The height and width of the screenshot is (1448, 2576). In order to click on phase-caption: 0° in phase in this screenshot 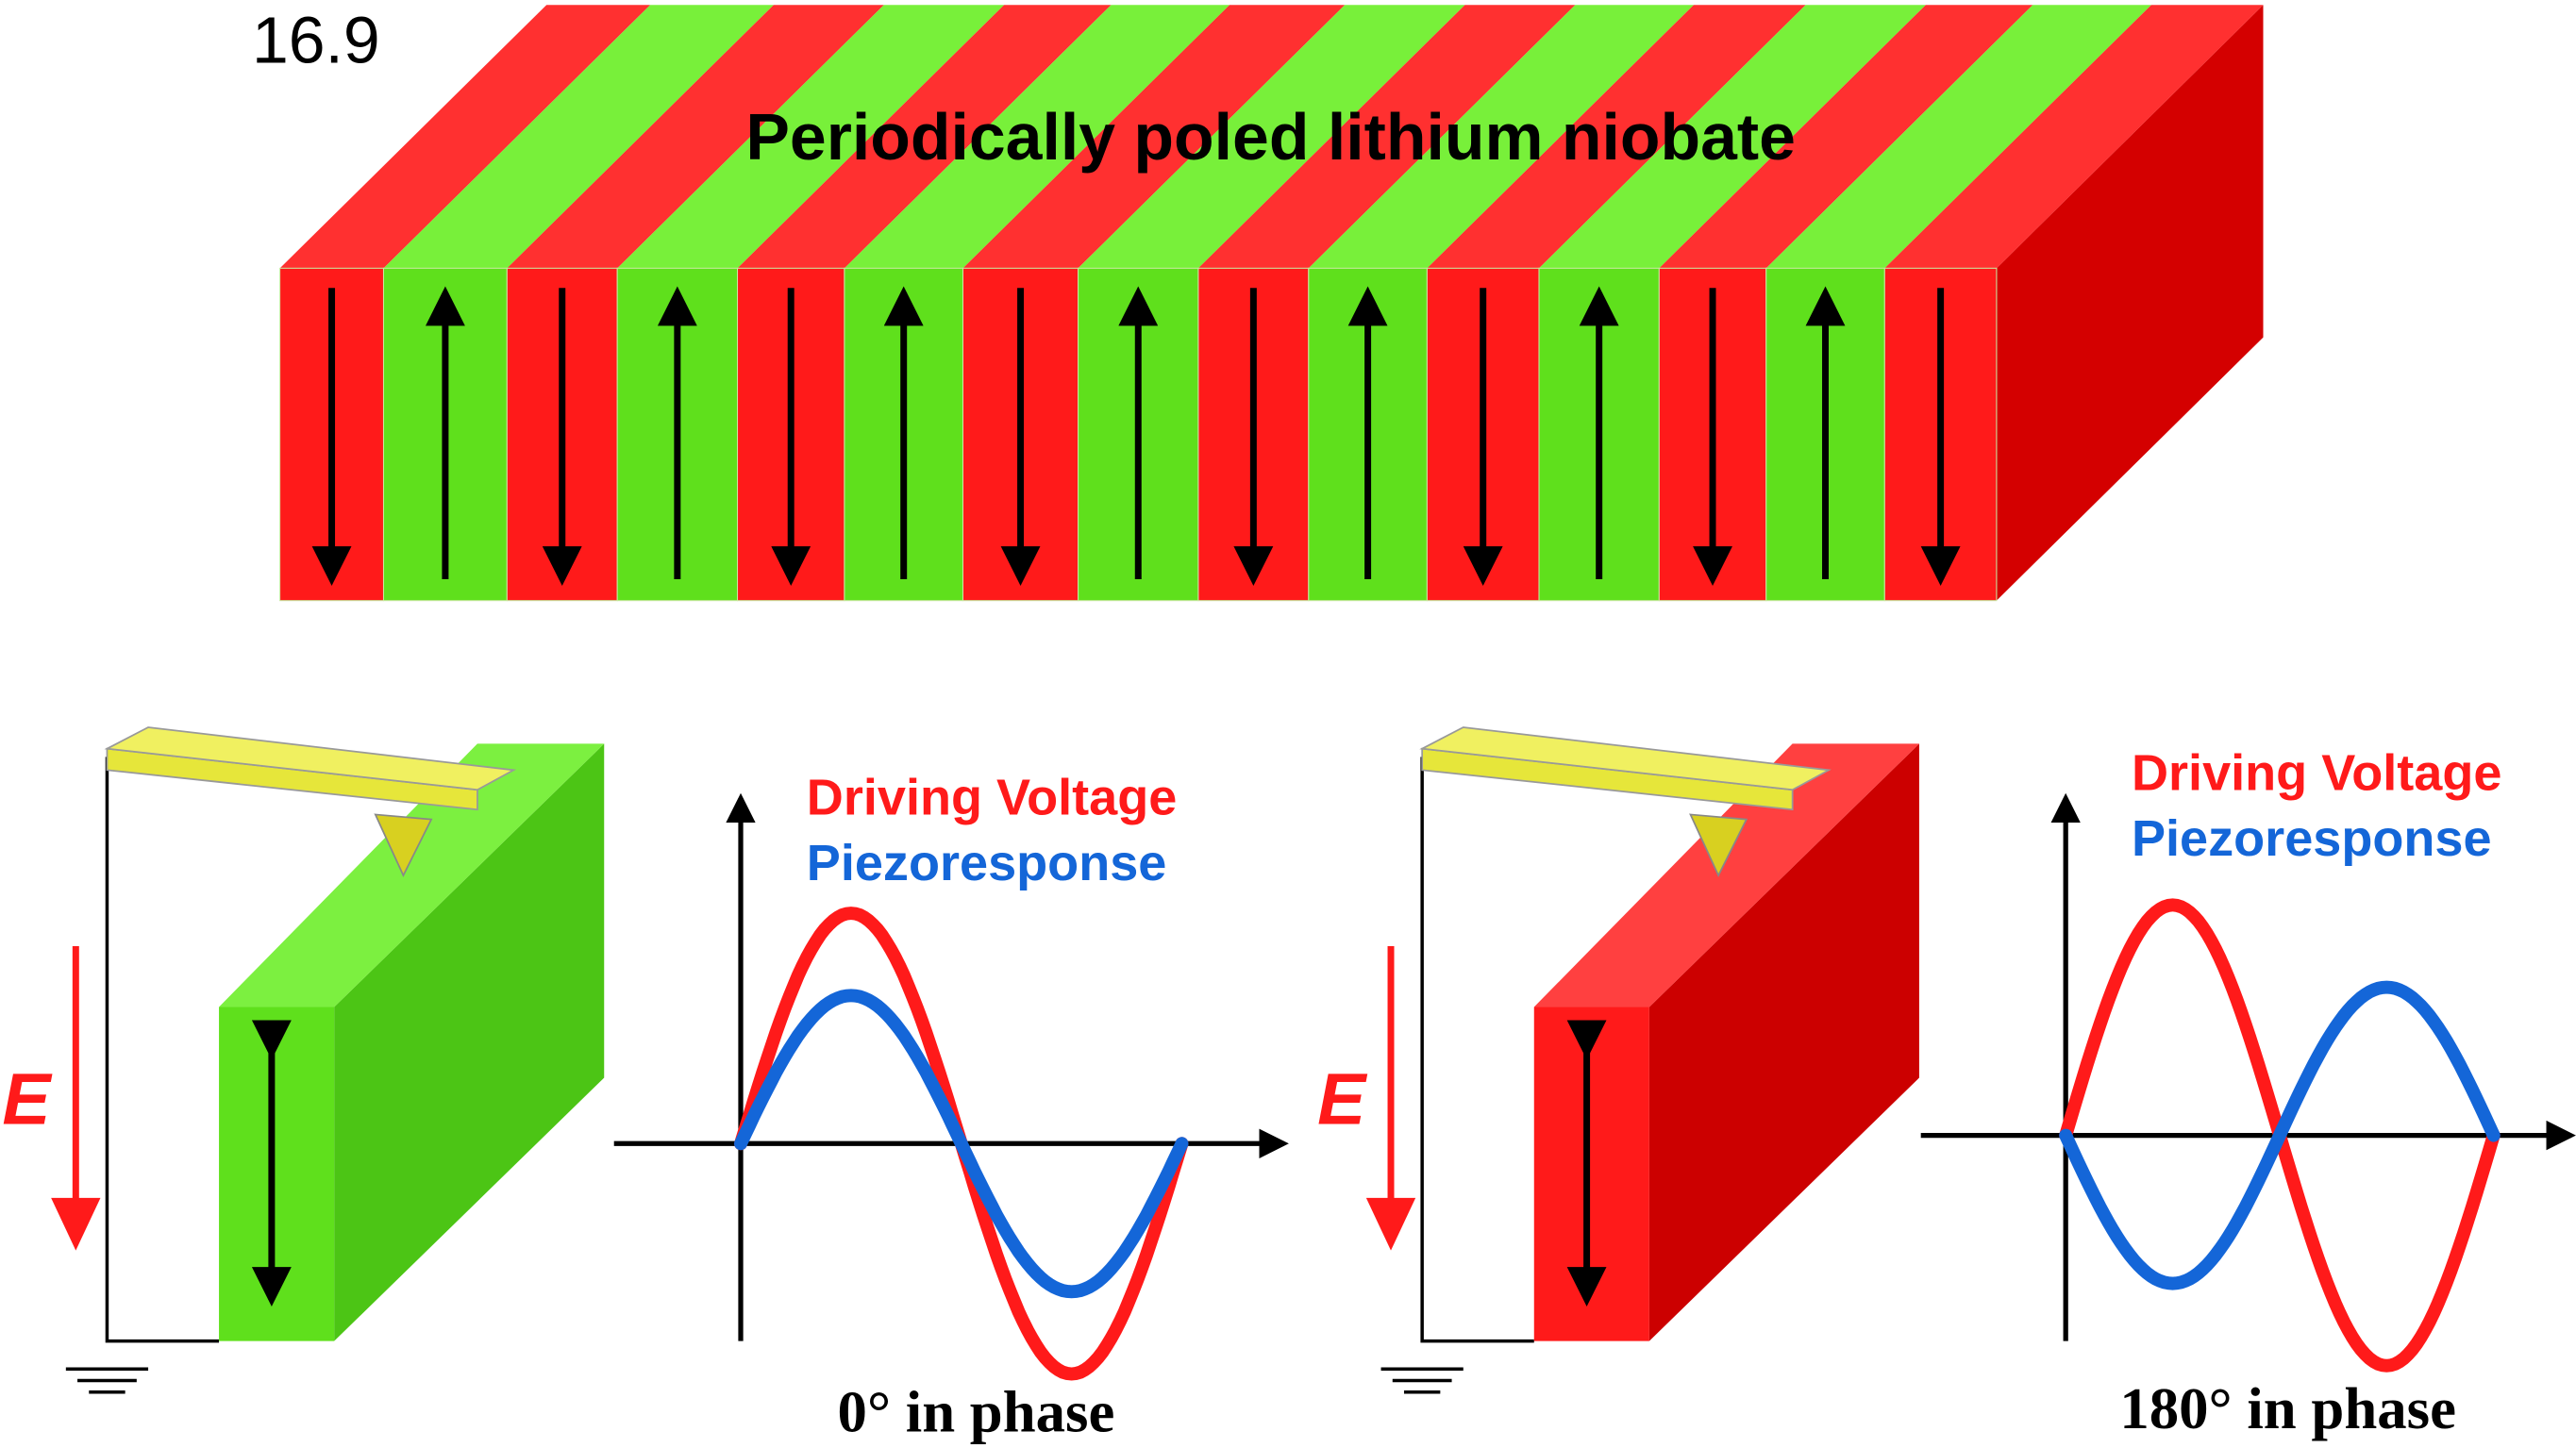, I will do `click(976, 1412)`.